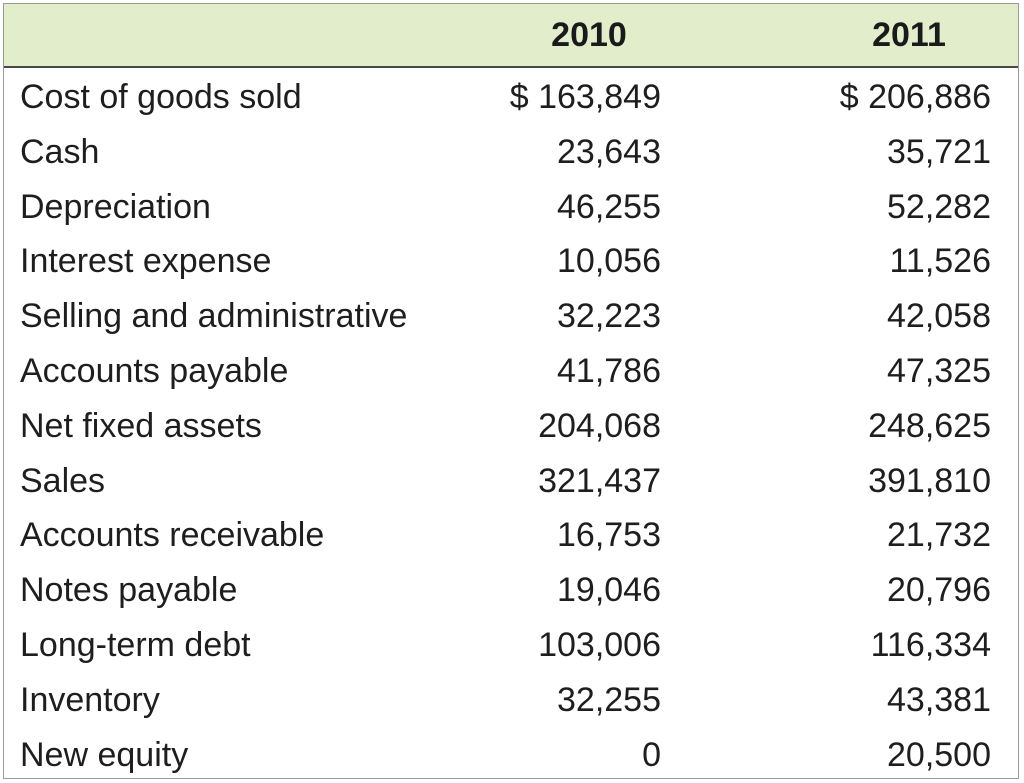  I want to click on table-row: Accounts receivable 16,753 21,732, so click(511, 535).